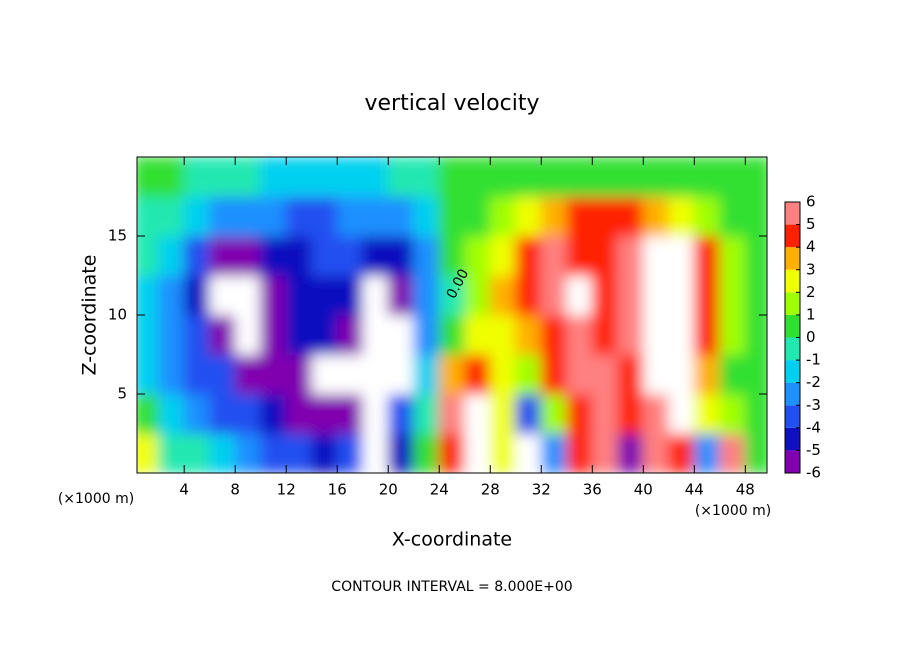 The image size is (904, 654). I want to click on x-tick-label: 28, so click(490, 490).